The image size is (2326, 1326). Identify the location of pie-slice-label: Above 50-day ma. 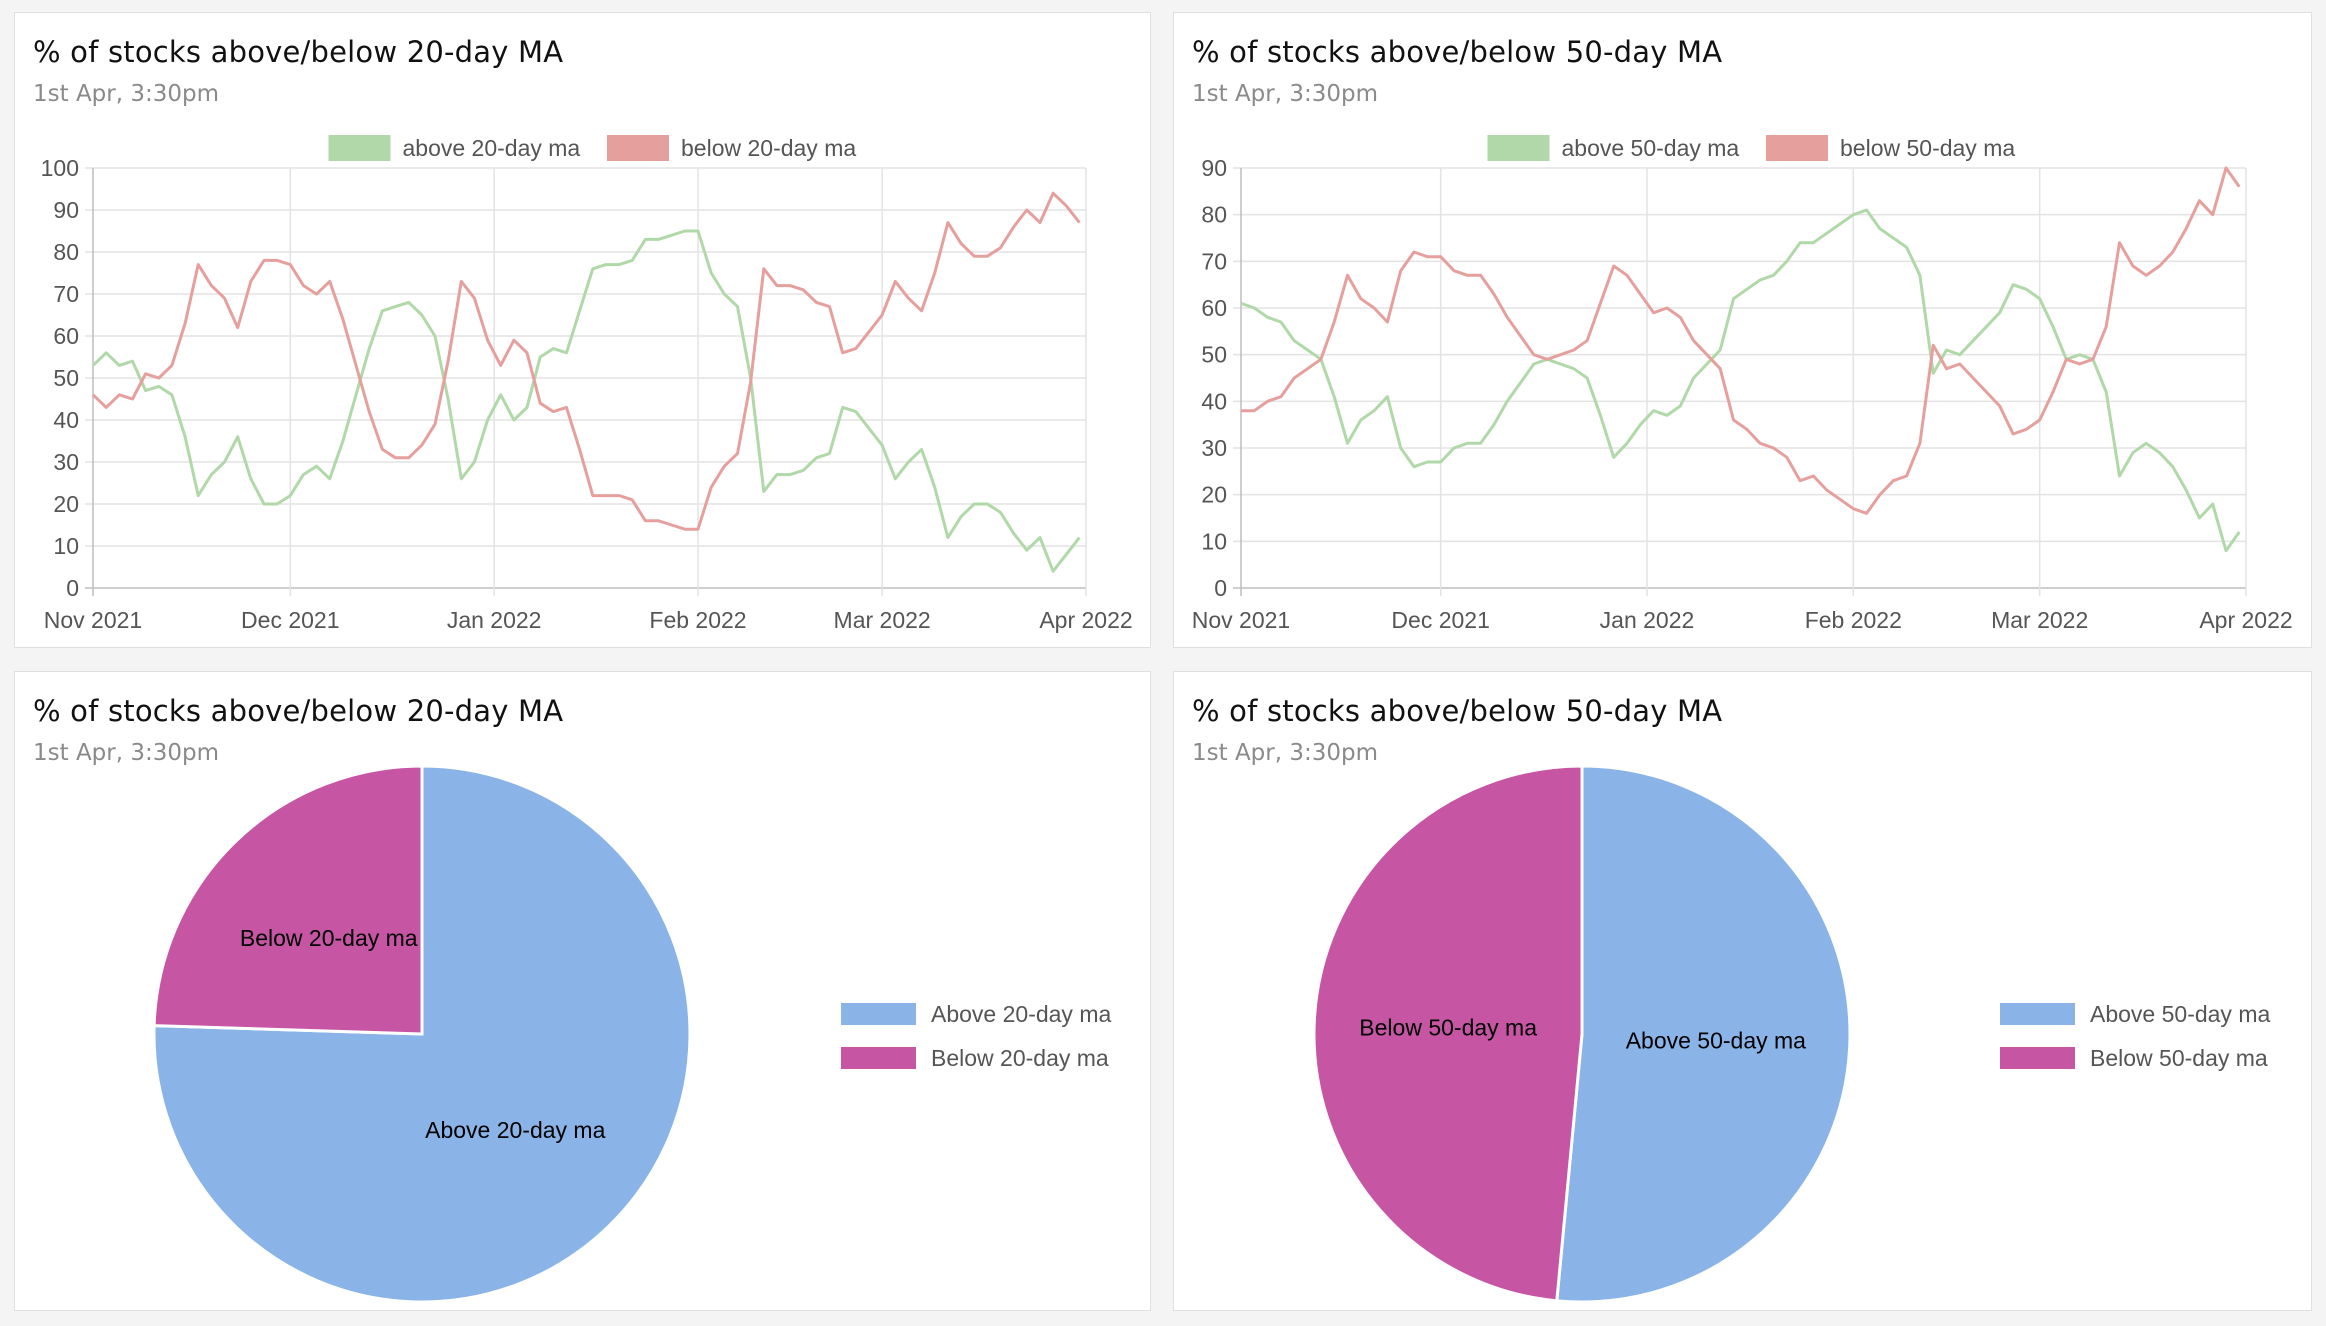
(1716, 1040).